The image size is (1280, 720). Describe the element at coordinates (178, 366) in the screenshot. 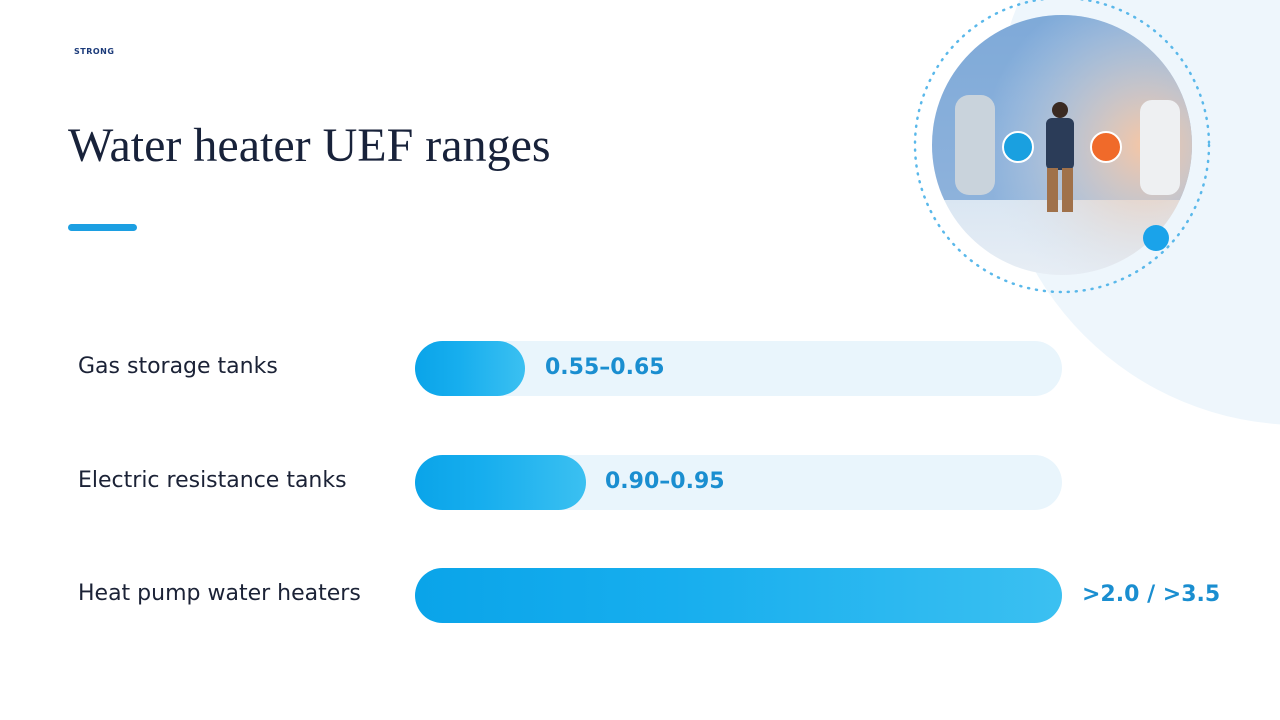

I see `row-label: Gas storage tanks` at that location.